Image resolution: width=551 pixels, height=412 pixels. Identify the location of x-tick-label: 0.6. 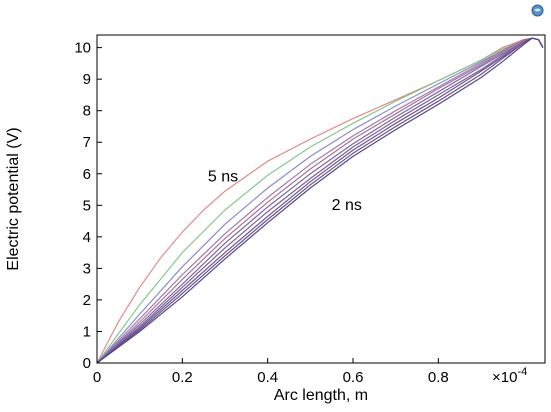
(353, 377).